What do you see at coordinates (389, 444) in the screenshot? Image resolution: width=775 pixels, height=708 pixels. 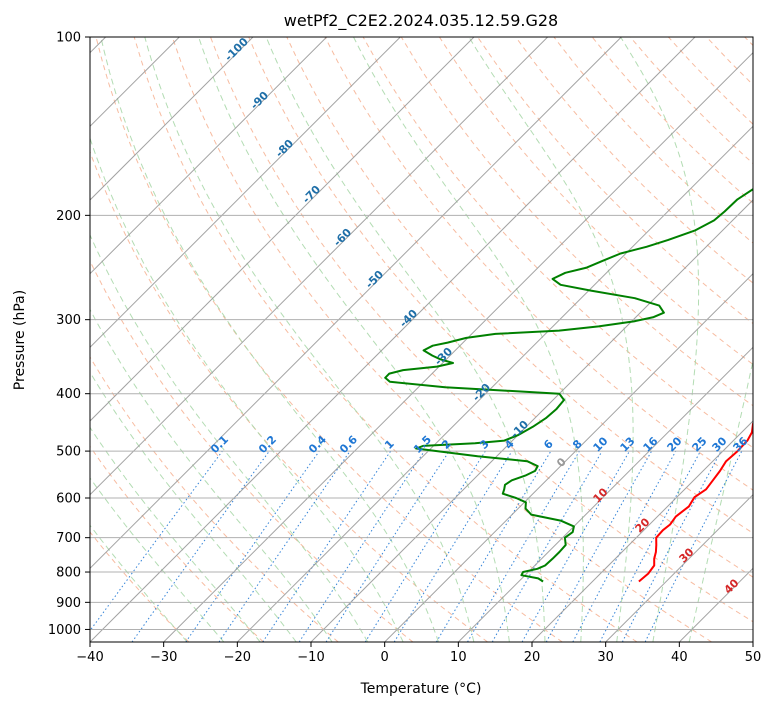 I see `mixing-ratio-label: 1` at bounding box center [389, 444].